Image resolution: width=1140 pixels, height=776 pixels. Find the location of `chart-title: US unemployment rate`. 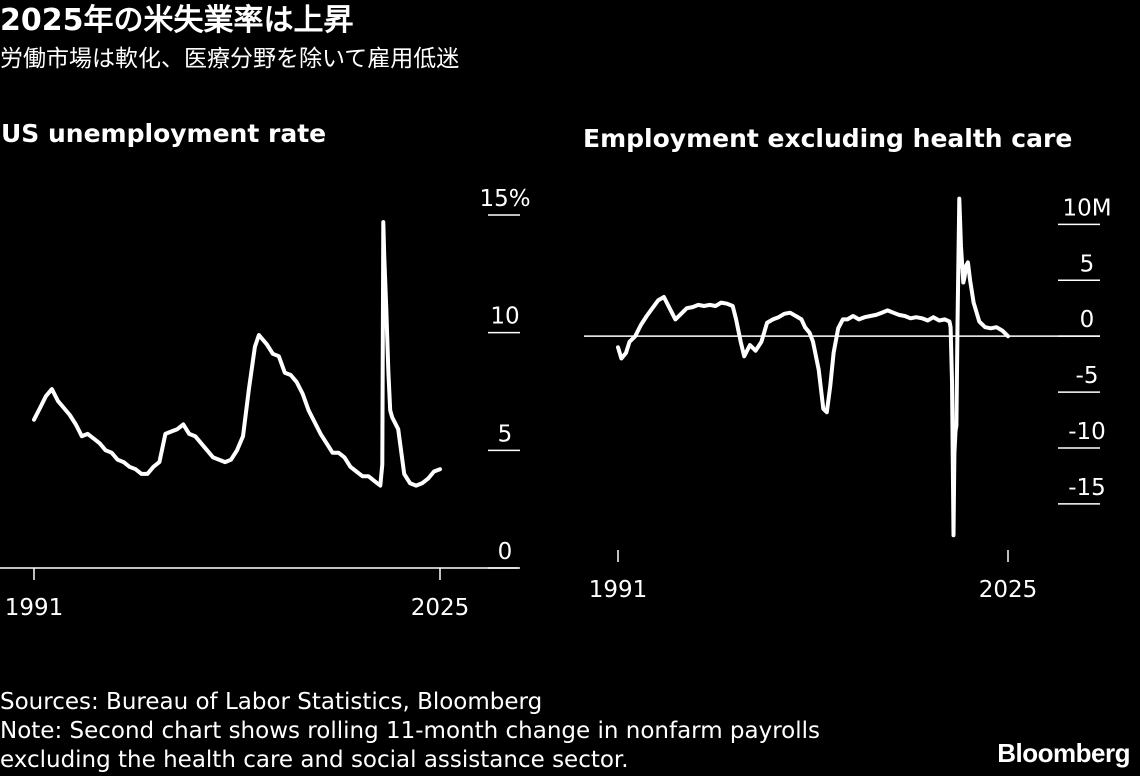

chart-title: US unemployment rate is located at coordinates (163, 133).